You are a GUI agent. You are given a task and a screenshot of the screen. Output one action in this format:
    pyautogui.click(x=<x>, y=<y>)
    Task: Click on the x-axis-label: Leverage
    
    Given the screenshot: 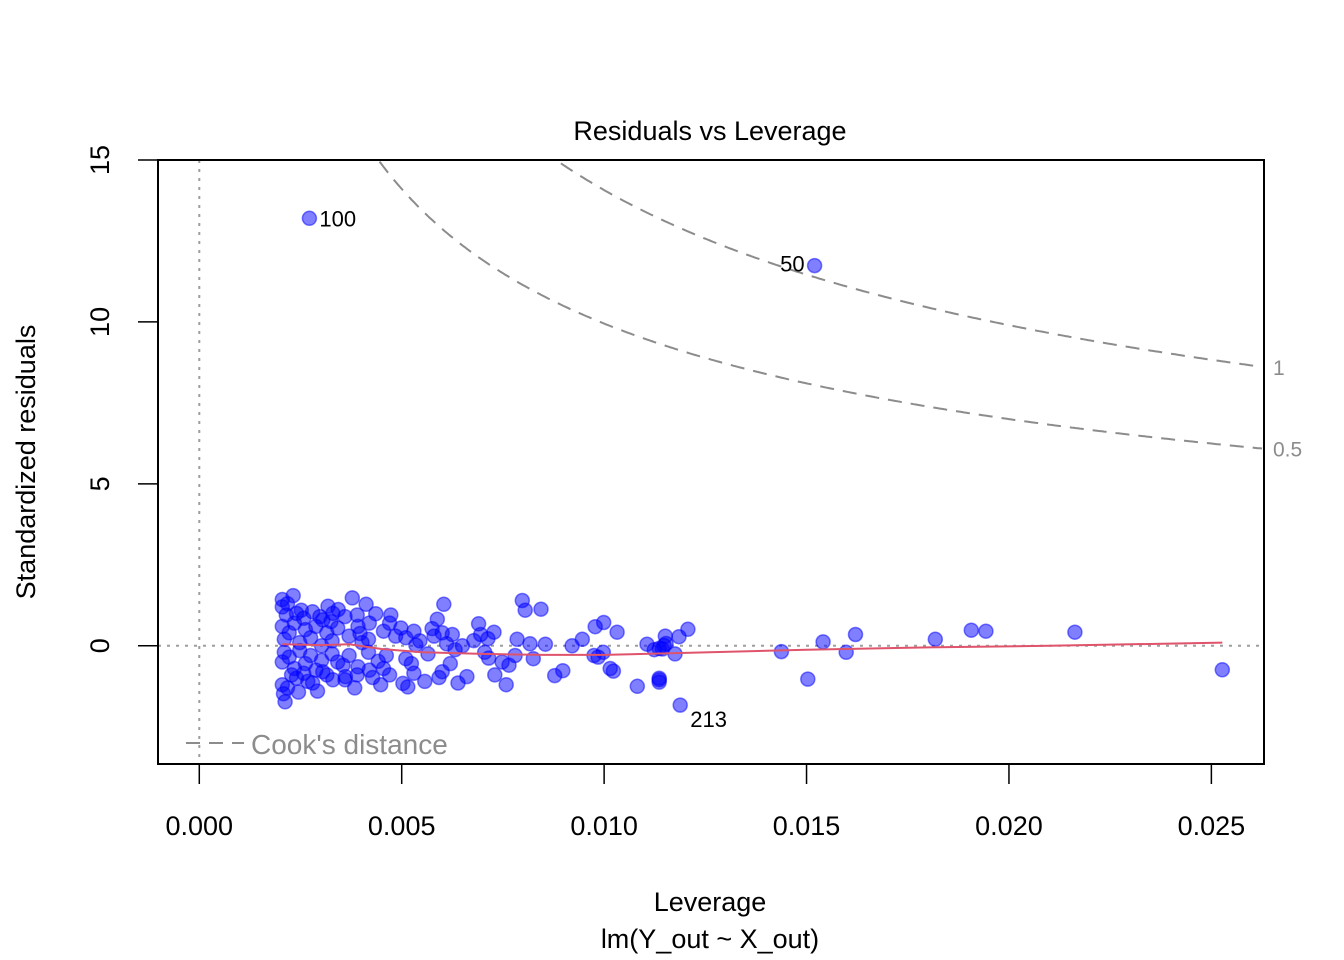 What is the action you would take?
    pyautogui.click(x=710, y=902)
    